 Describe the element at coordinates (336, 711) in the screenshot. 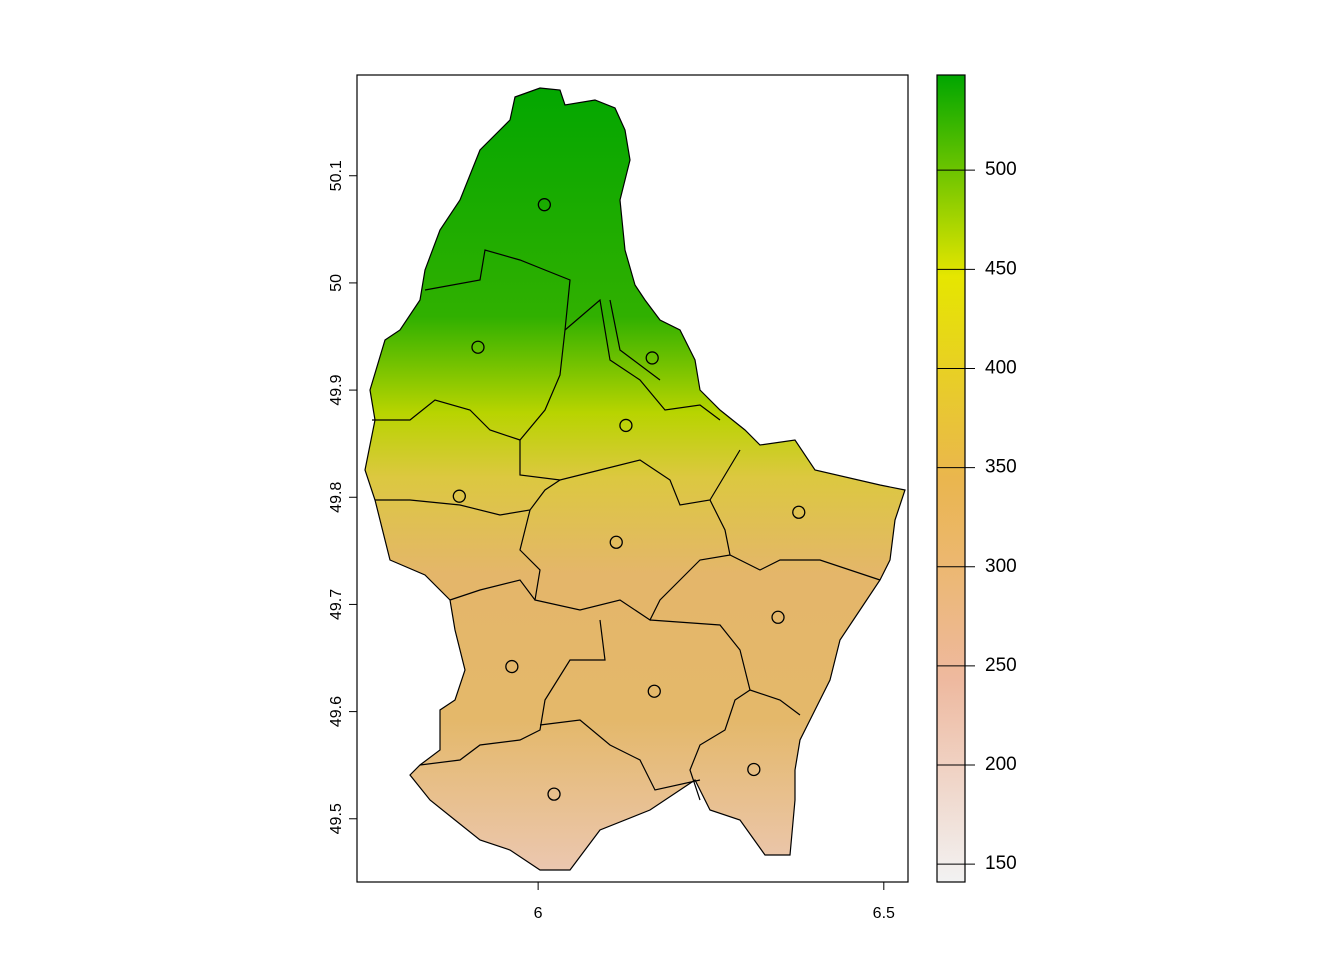

I see `y-tick-label: 49.6` at that location.